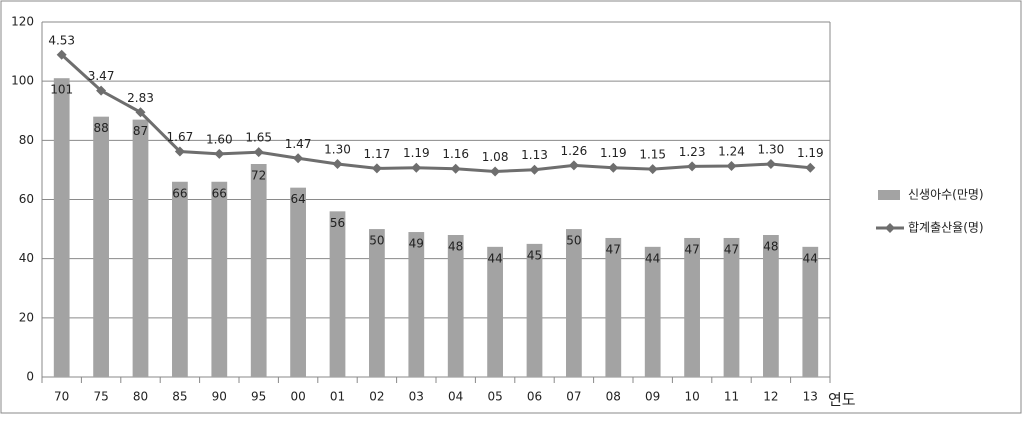 The width and height of the screenshot is (1023, 429). I want to click on line-label: 1.65, so click(258, 138).